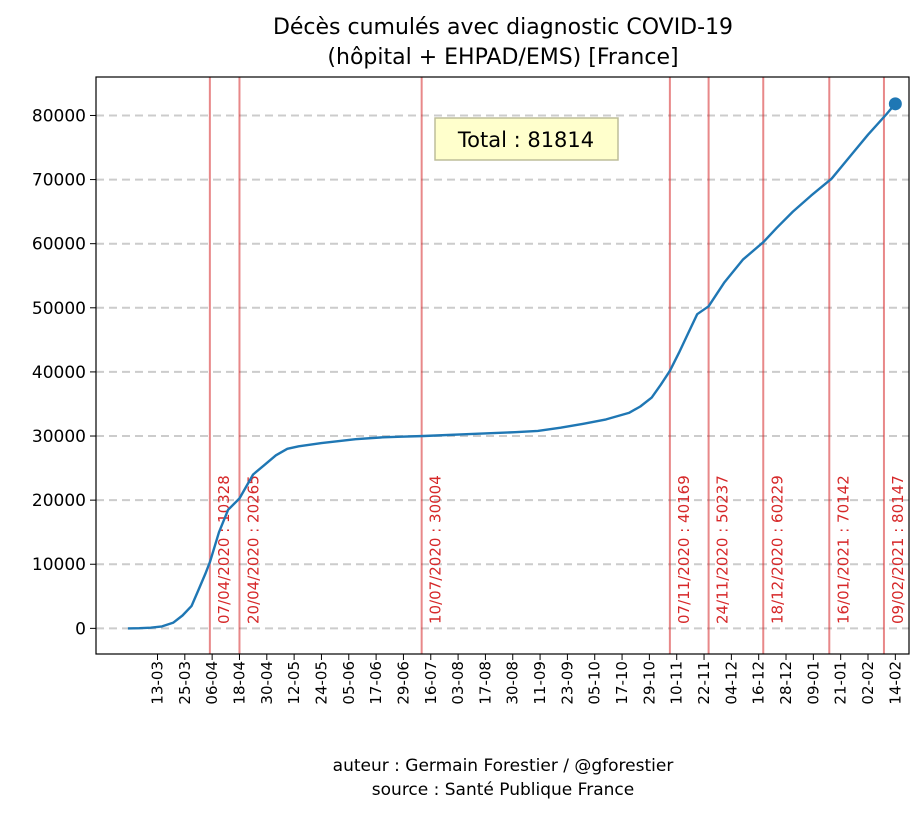 This screenshot has width=924, height=815. Describe the element at coordinates (59, 245) in the screenshot. I see `y-tick-label: 60000` at that location.